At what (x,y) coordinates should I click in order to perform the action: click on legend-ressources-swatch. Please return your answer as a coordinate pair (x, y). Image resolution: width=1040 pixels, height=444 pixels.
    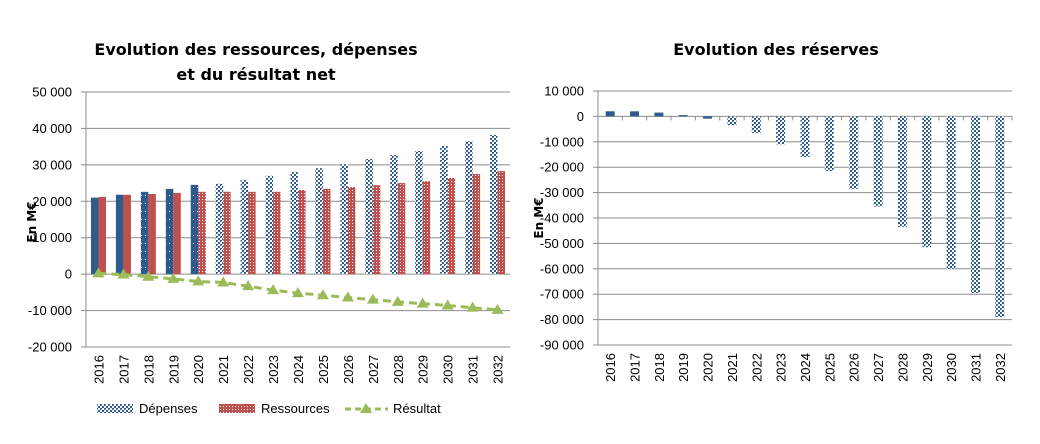
    Looking at the image, I should click on (237, 408).